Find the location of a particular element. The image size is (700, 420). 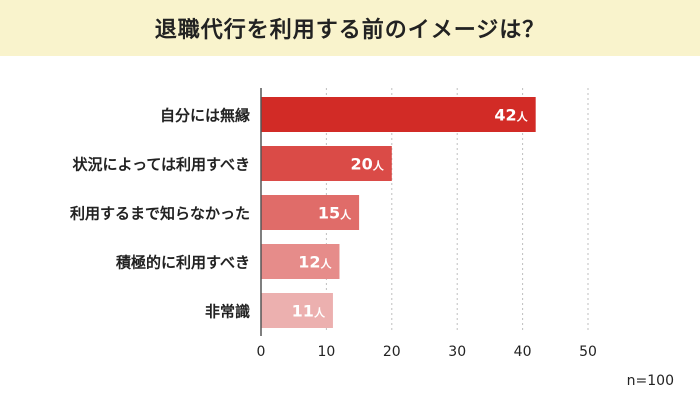

value-label-3: 12人 is located at coordinates (315, 262).